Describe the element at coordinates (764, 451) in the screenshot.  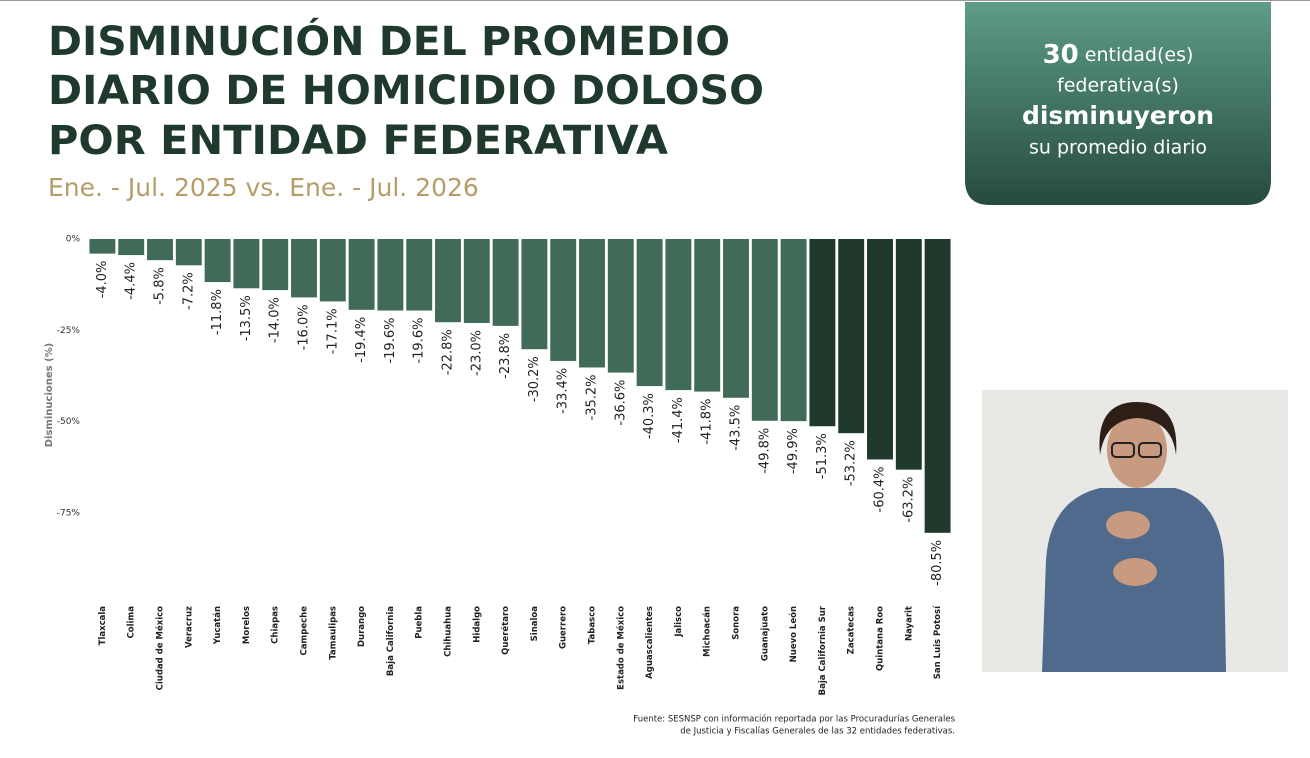
I see `value-label: -49.8%` at that location.